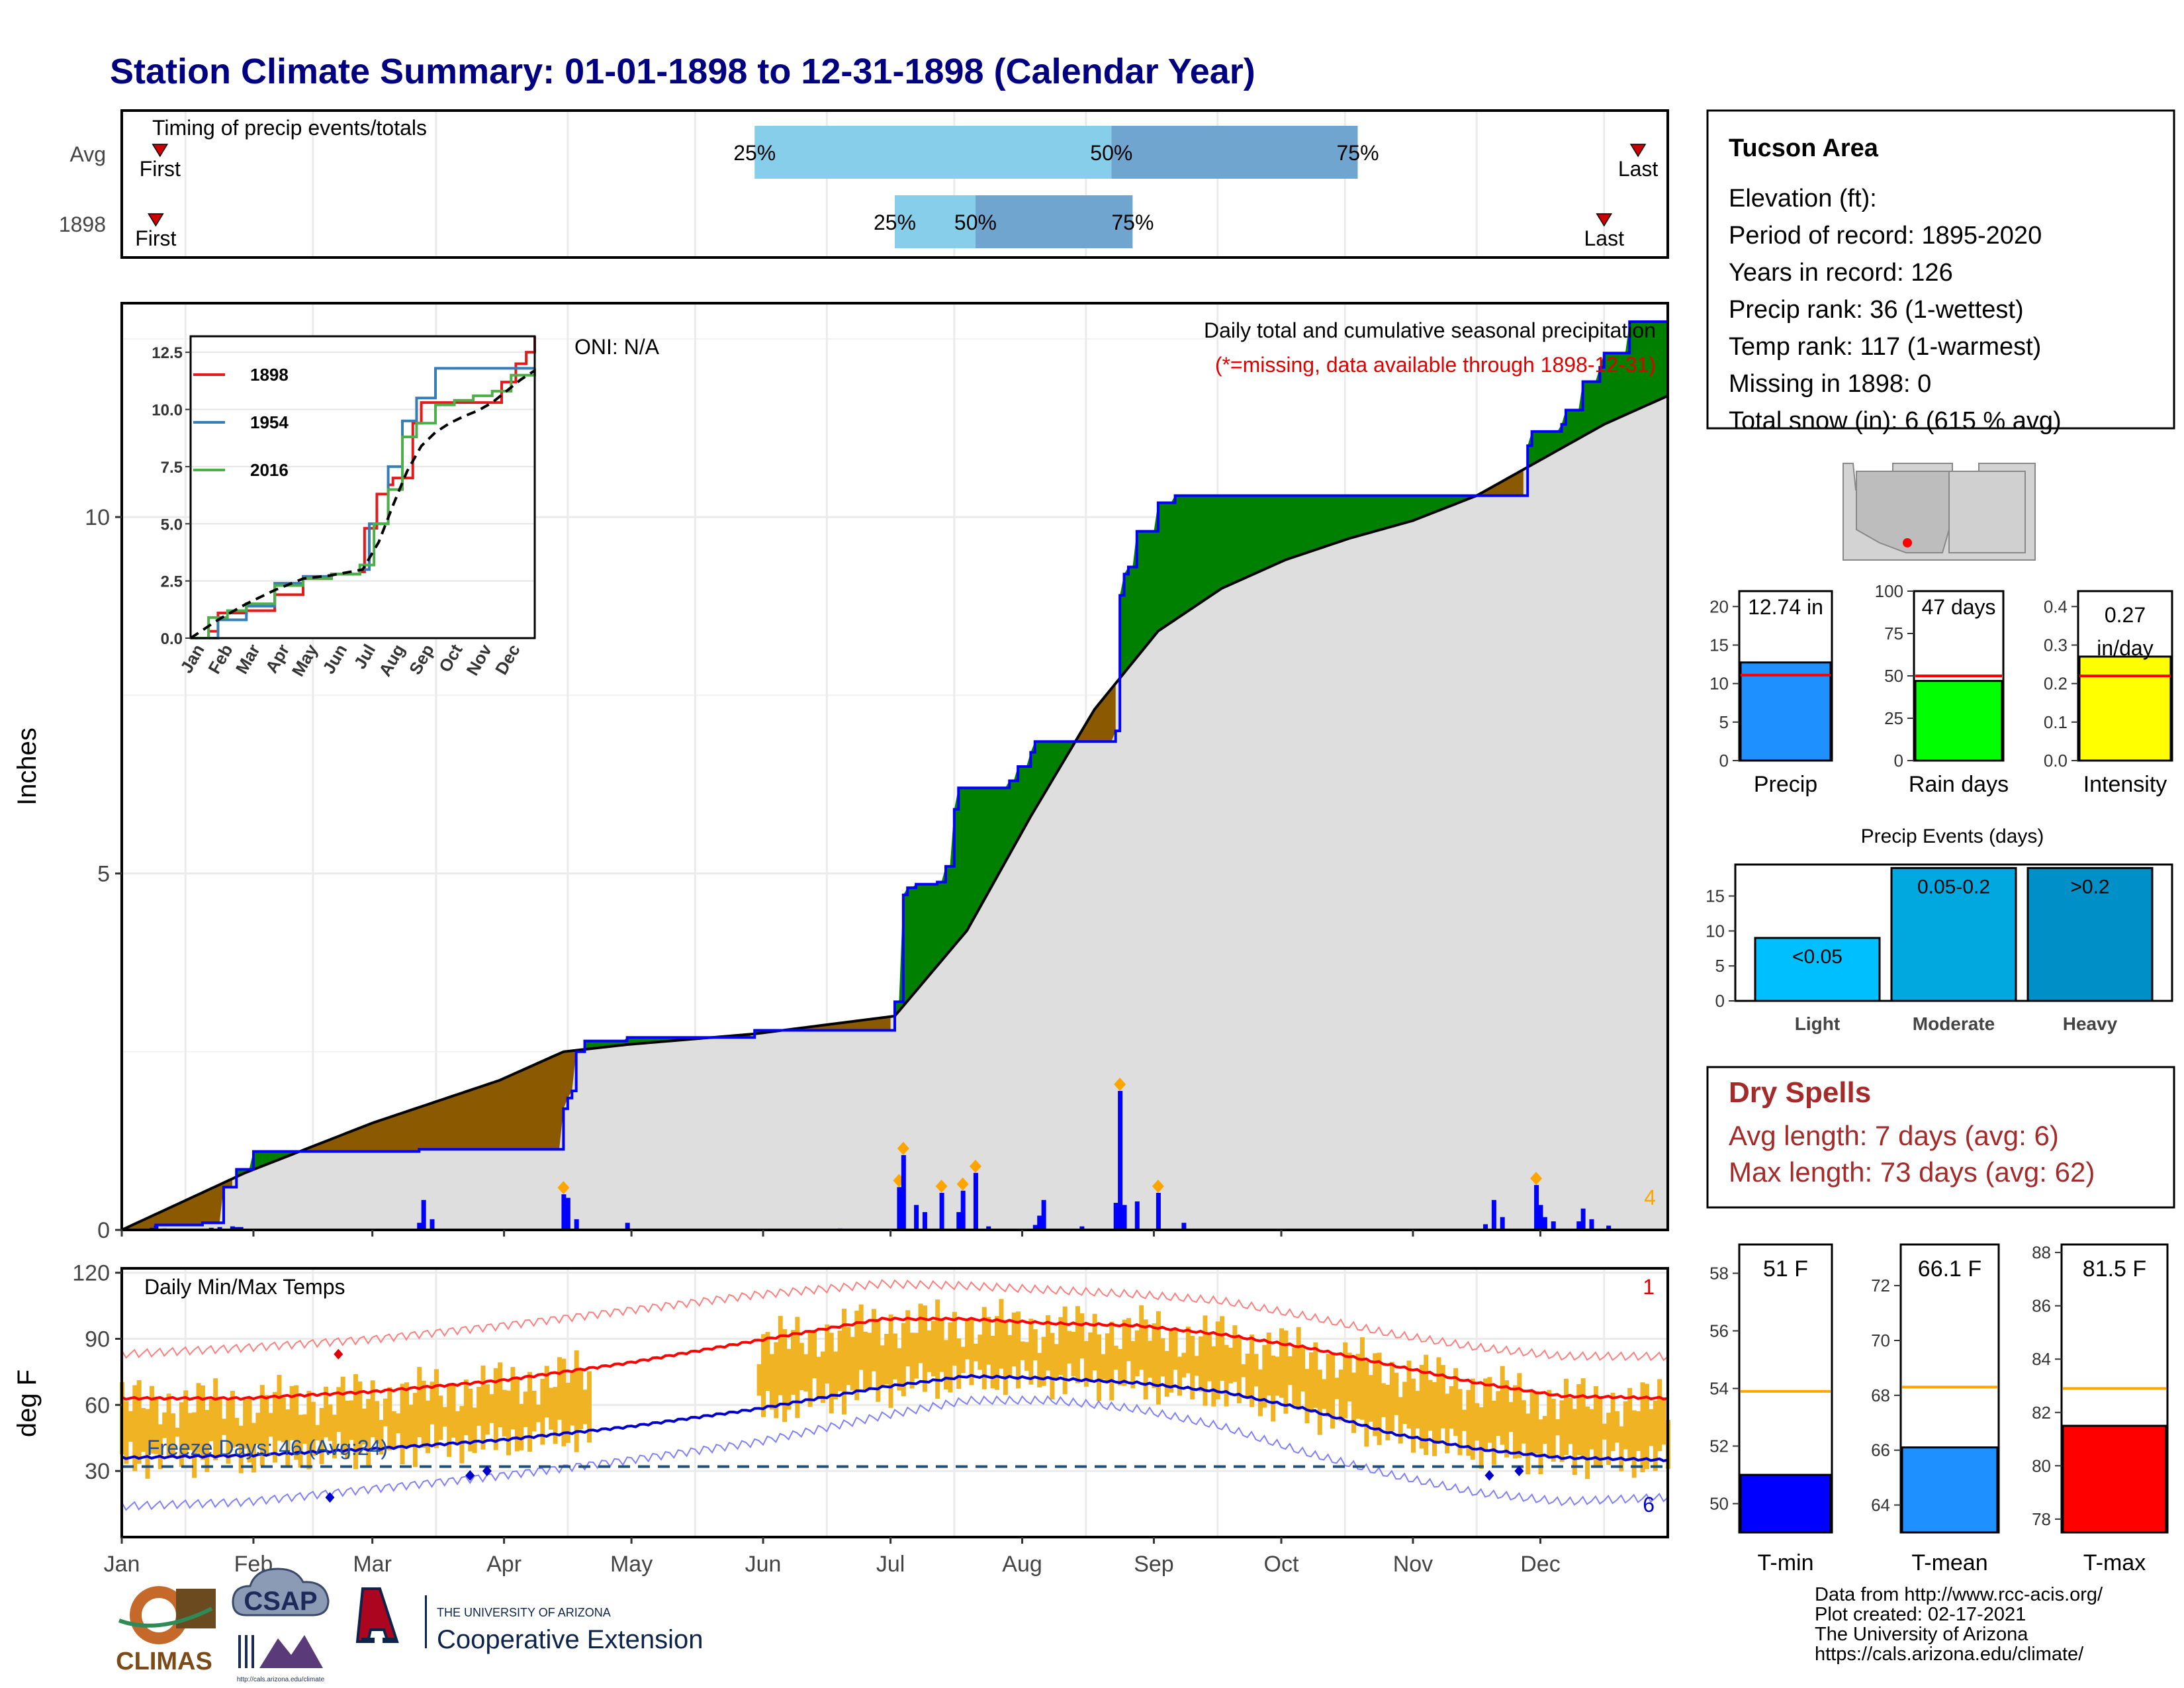 This screenshot has width=2184, height=1688. Describe the element at coordinates (1877, 310) in the screenshot. I see `station-info-line: Precip rank: 36 (1-wettest)` at that location.